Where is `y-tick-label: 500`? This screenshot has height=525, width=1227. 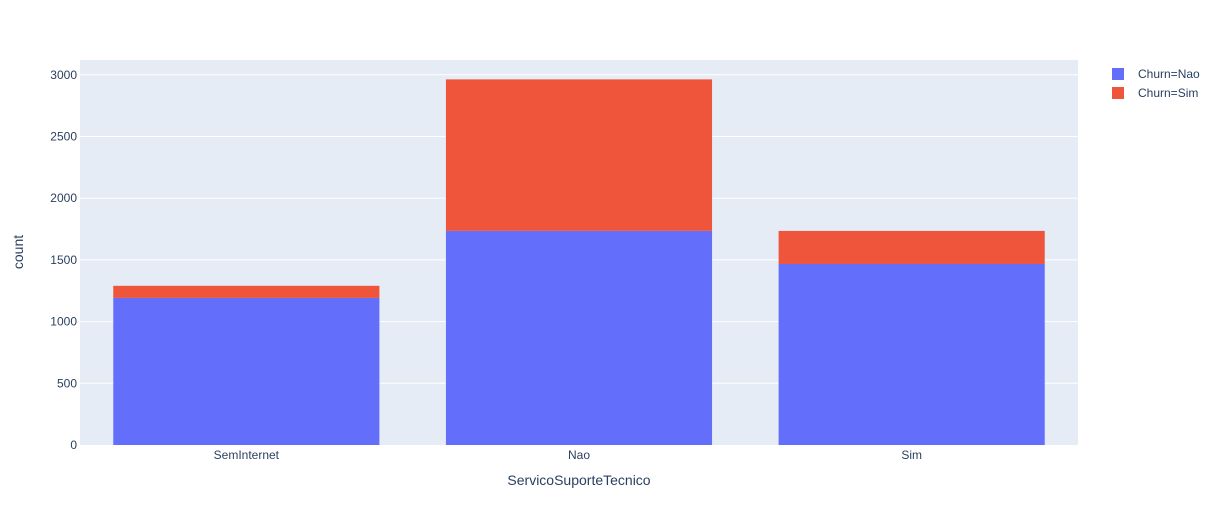 y-tick-label: 500 is located at coordinates (67, 383).